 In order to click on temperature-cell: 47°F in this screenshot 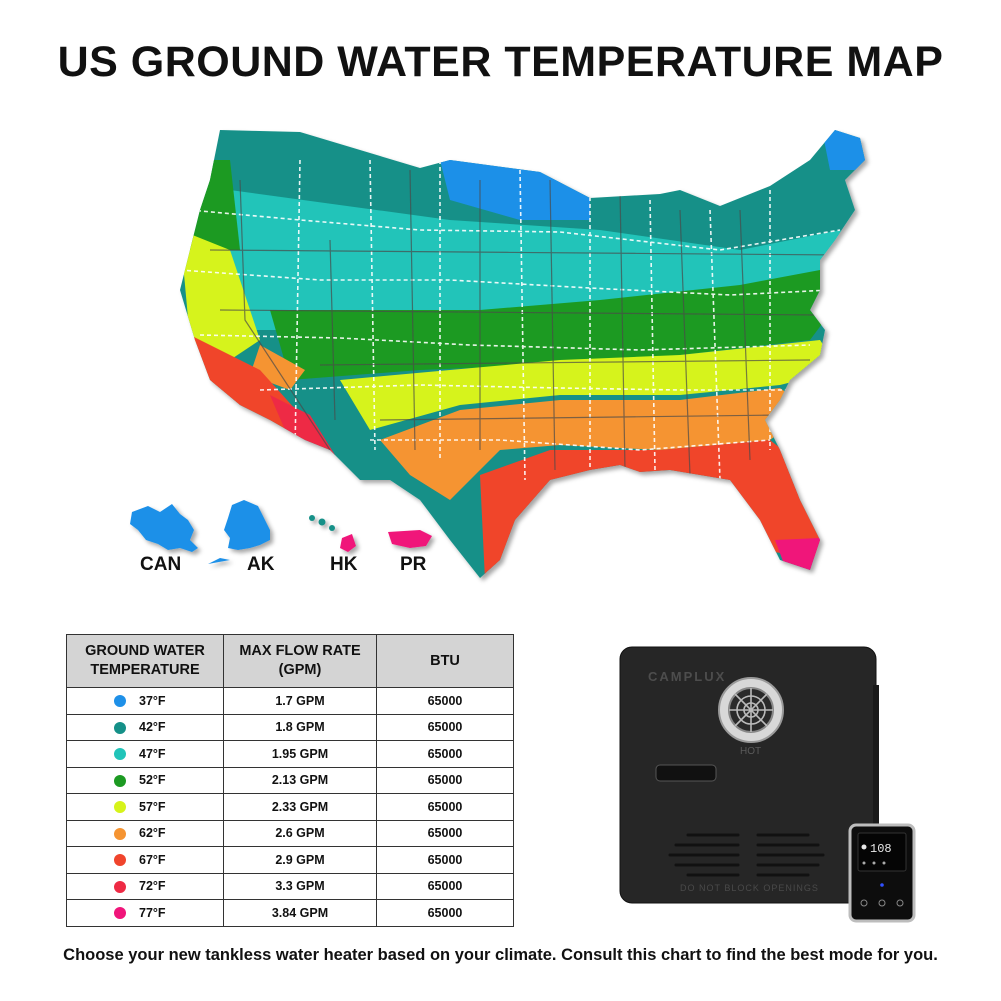, I will do `click(145, 754)`.